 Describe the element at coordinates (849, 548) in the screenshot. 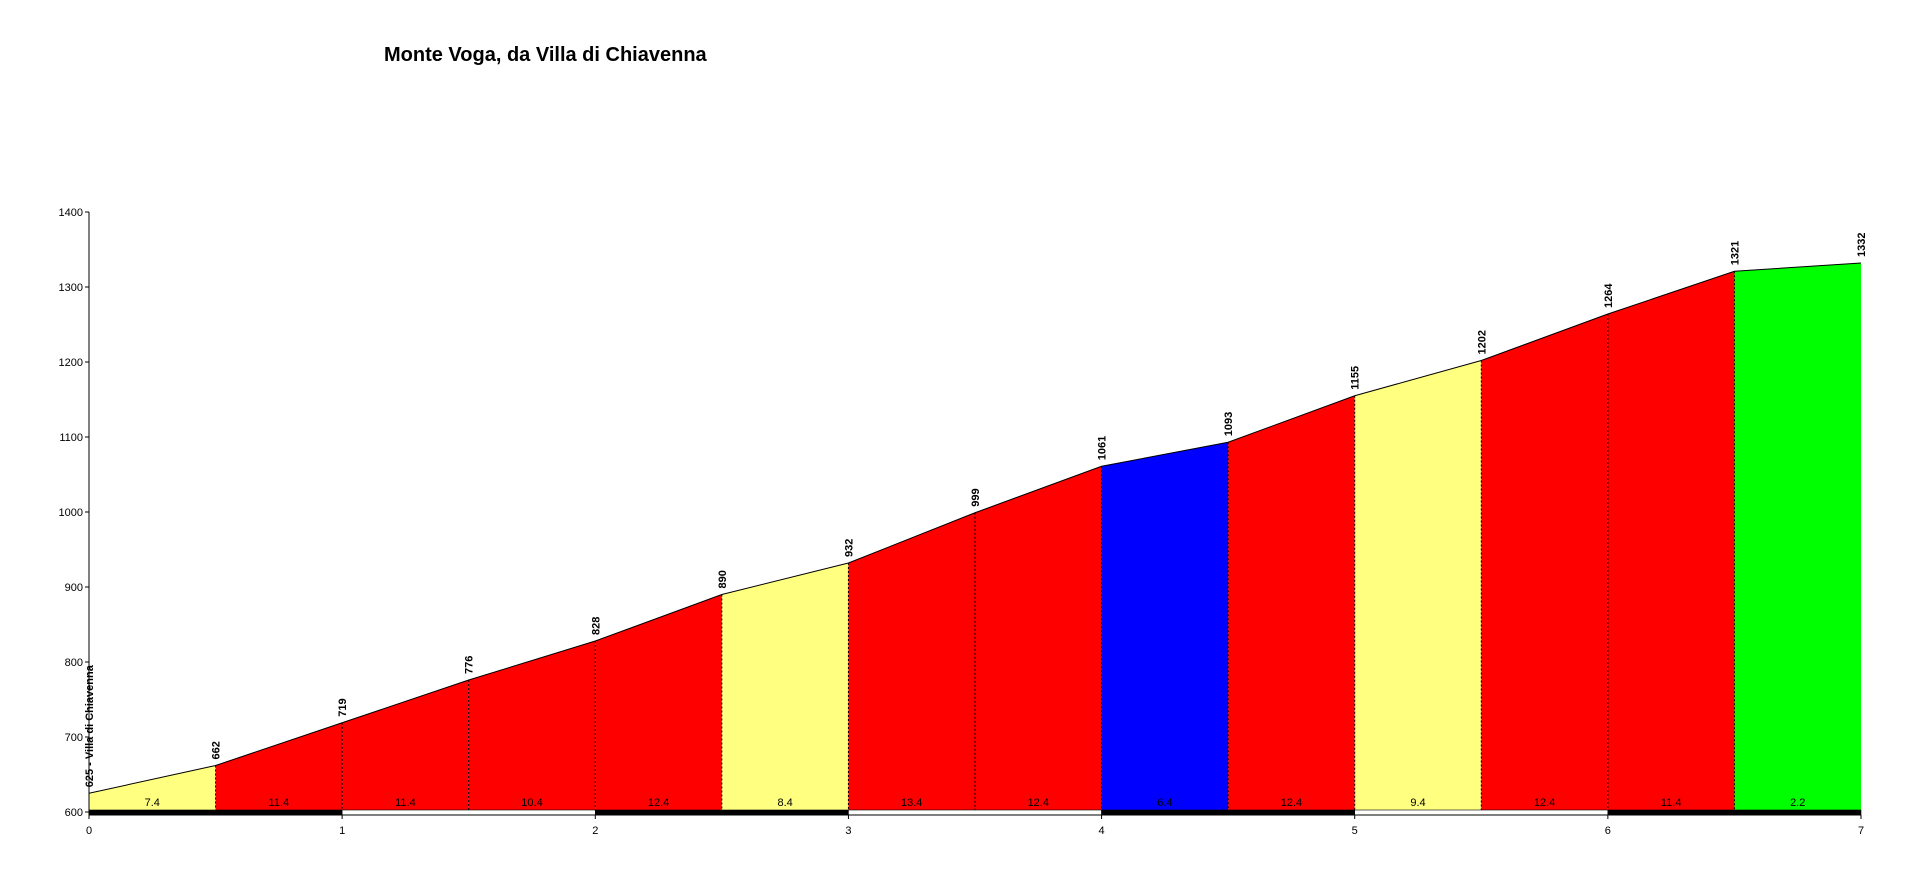

I see `elevation-label: 932` at that location.